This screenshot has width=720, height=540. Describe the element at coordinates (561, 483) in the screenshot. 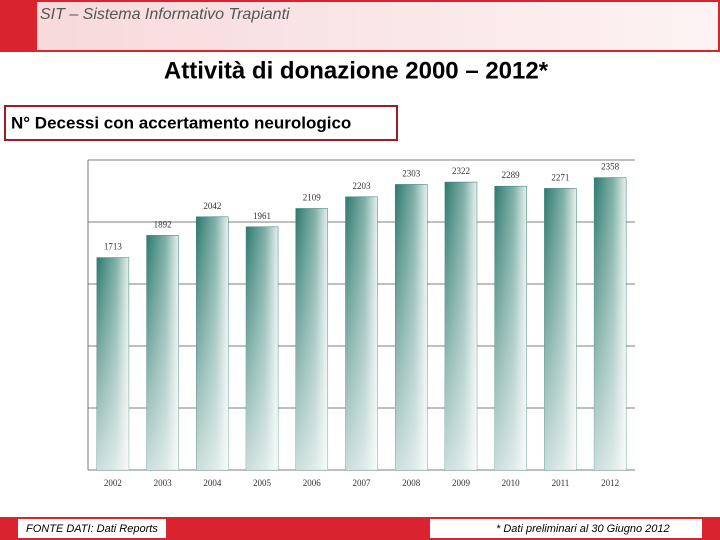

I see `x-tick-label: 2011` at that location.